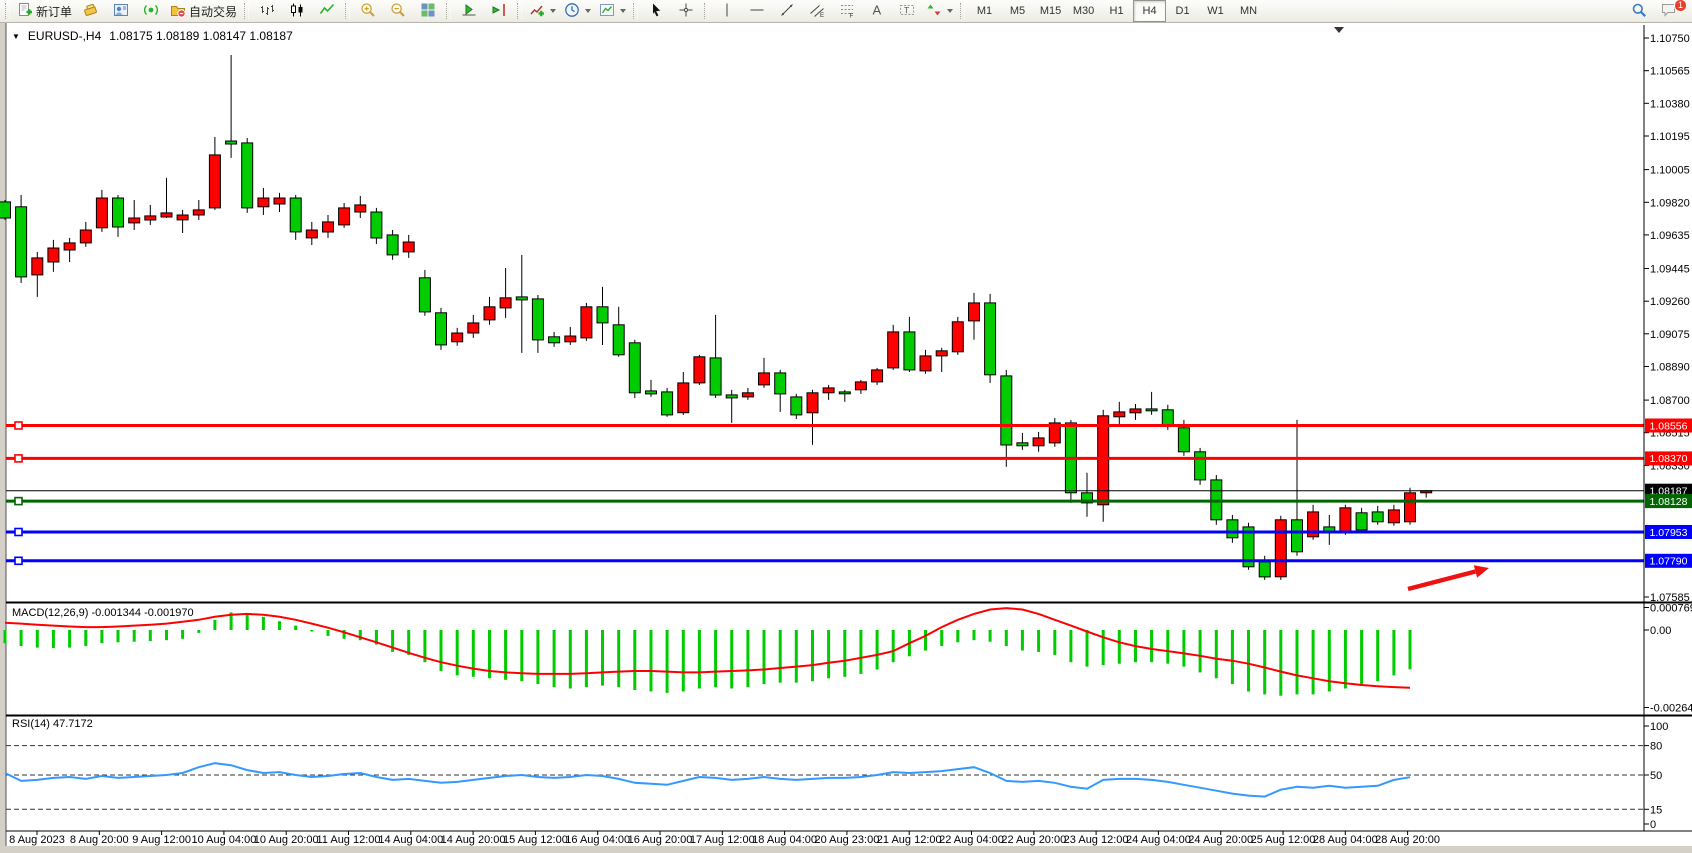 Image resolution: width=1692 pixels, height=853 pixels. What do you see at coordinates (1116, 11) in the screenshot?
I see `timeframe-h1-button: H1` at bounding box center [1116, 11].